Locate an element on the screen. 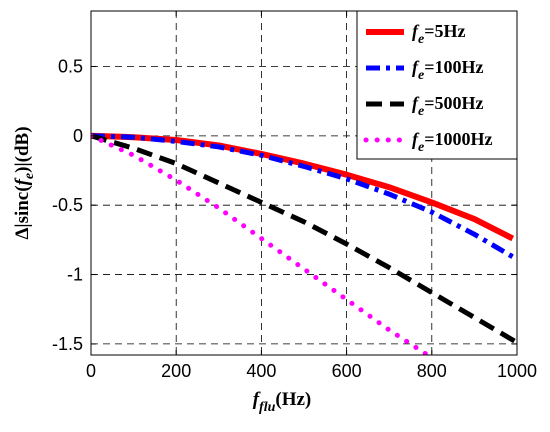 The image size is (550, 432). x-tick-label: 200 is located at coordinates (176, 371).